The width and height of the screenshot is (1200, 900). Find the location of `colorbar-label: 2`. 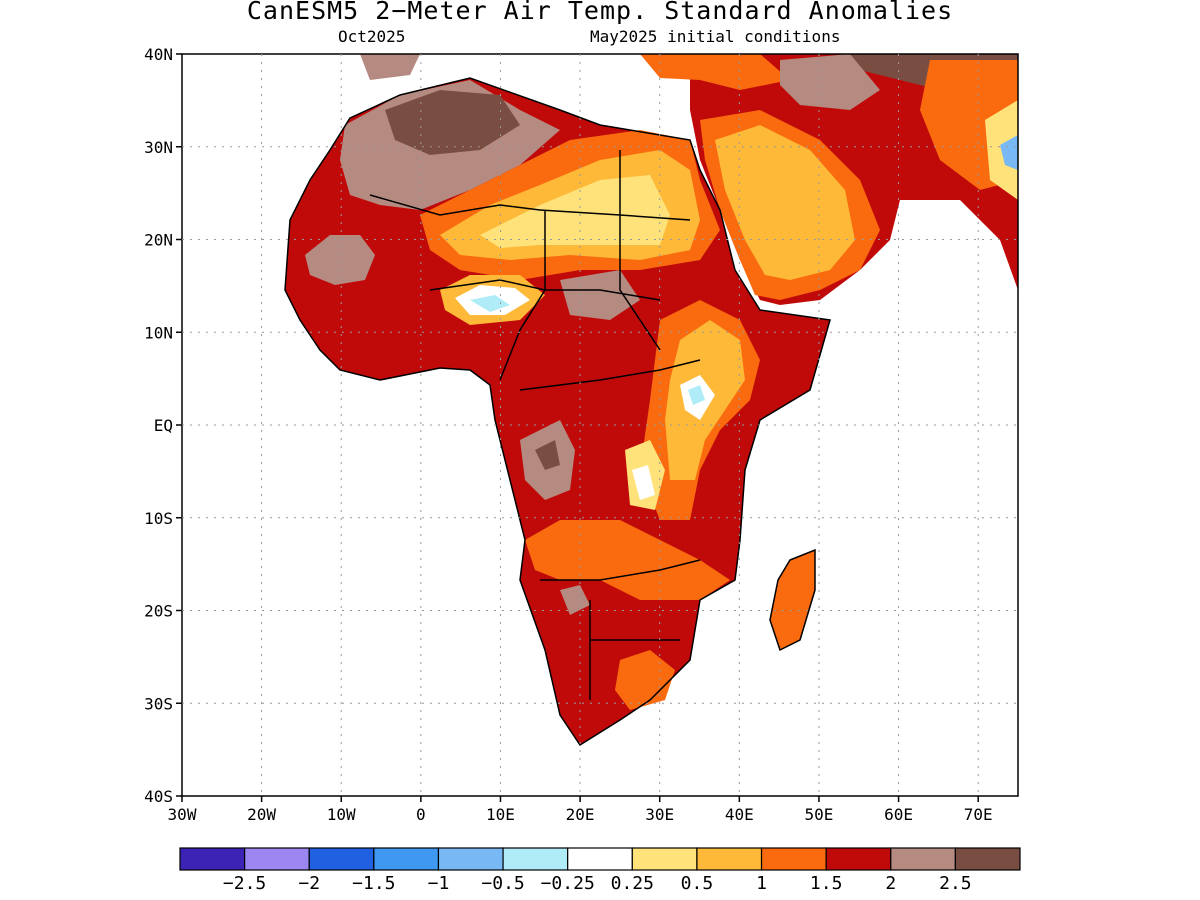

colorbar-label: 2 is located at coordinates (890, 883).